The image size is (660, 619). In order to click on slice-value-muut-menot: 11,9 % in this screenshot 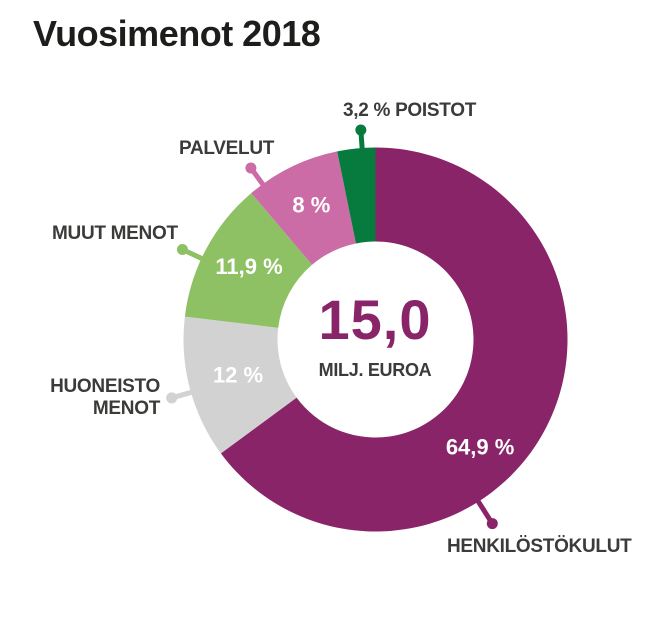, I will do `click(248, 266)`.